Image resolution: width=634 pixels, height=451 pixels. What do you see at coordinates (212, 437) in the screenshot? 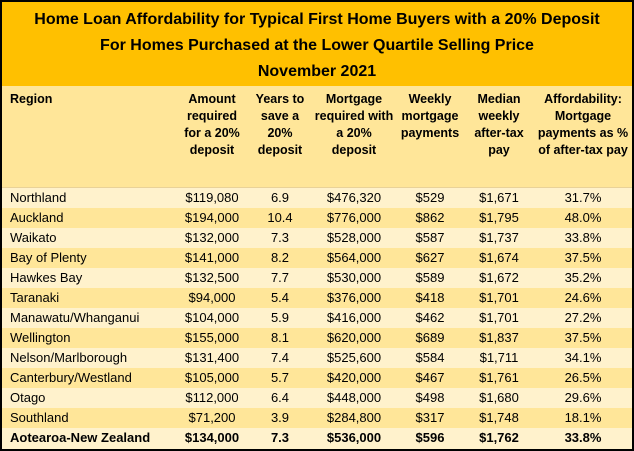
I see `amount-cell: $134,000` at bounding box center [212, 437].